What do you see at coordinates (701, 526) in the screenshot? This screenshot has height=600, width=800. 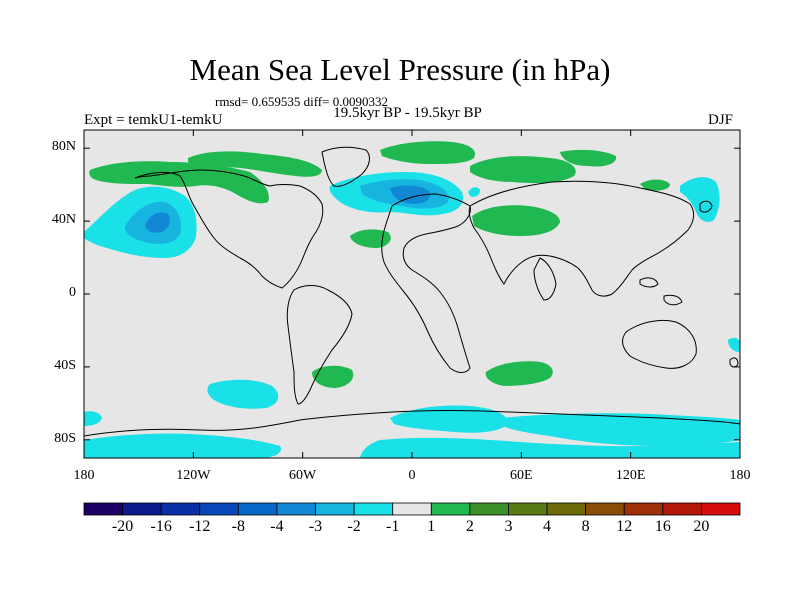 I see `colorbar-label: 20` at bounding box center [701, 526].